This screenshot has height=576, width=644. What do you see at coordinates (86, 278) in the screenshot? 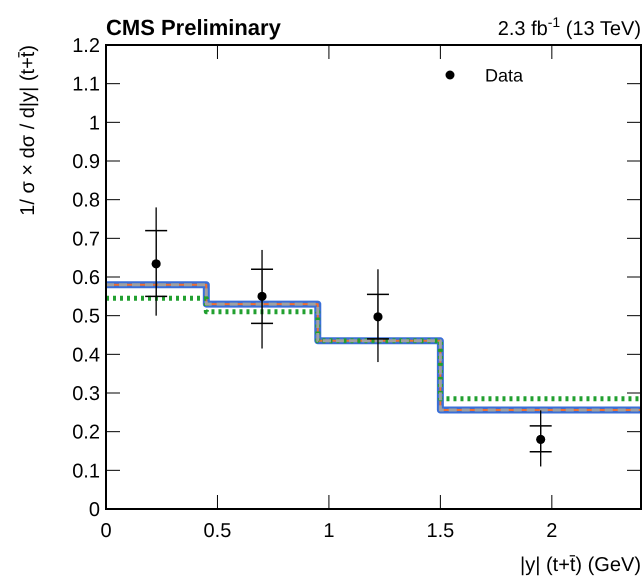
I see `y-tick-label: 0.6` at bounding box center [86, 278].